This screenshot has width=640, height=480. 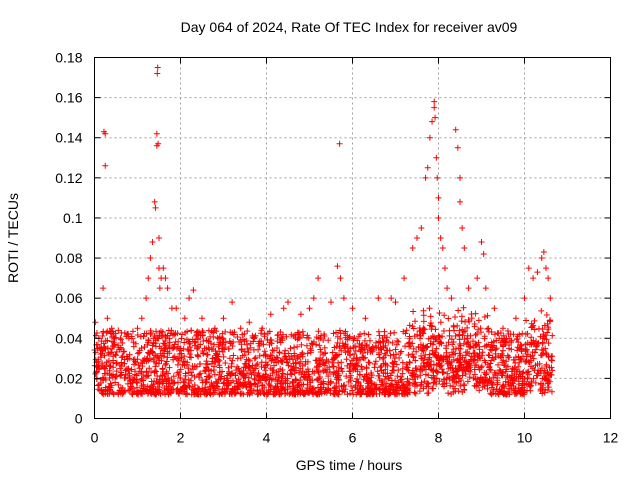 What do you see at coordinates (13, 238) in the screenshot?
I see `y-axis-label: ROTI / TECUs` at bounding box center [13, 238].